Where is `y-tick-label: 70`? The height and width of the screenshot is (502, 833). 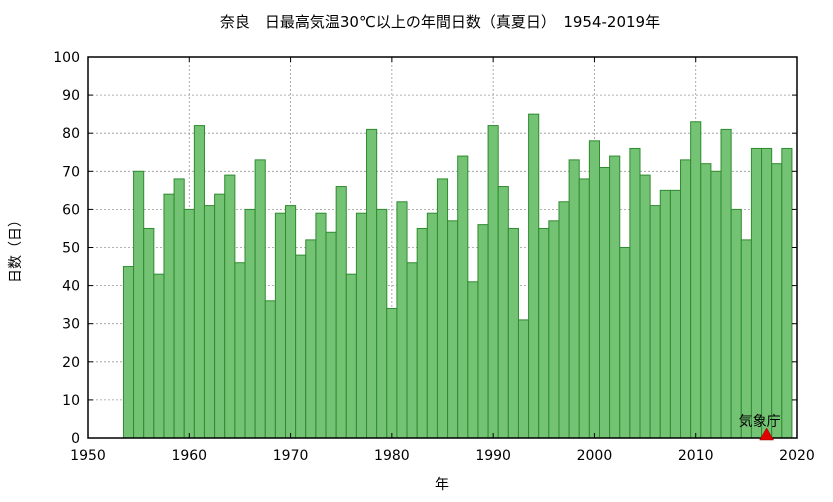 y-tick-label: 70 is located at coordinates (71, 172).